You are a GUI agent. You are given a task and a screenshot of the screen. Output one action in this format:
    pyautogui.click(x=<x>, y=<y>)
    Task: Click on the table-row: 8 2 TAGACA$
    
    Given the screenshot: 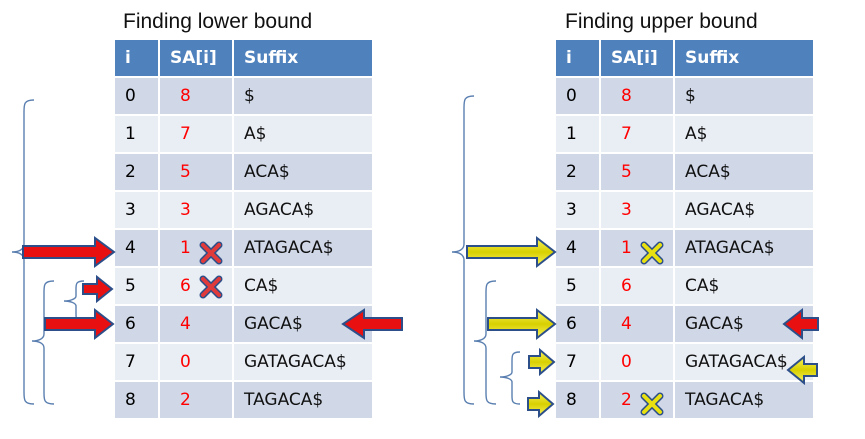 What is the action you would take?
    pyautogui.click(x=244, y=401)
    